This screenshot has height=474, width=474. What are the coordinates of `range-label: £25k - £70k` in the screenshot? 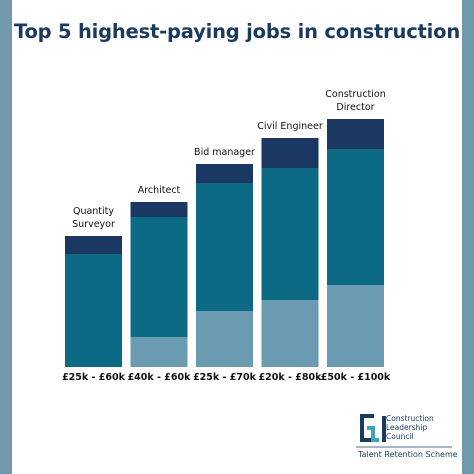 It's located at (224, 377).